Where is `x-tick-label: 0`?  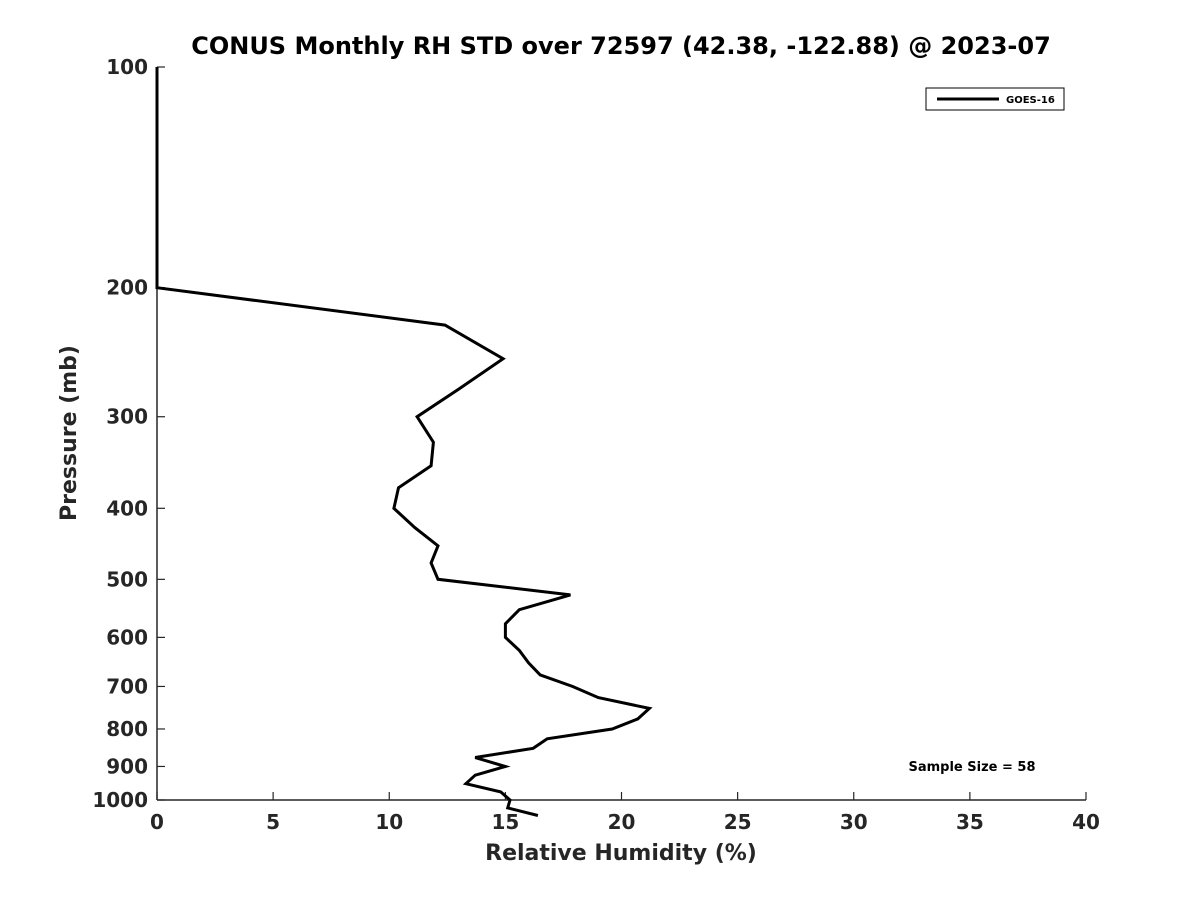
x-tick-label: 0 is located at coordinates (157, 822).